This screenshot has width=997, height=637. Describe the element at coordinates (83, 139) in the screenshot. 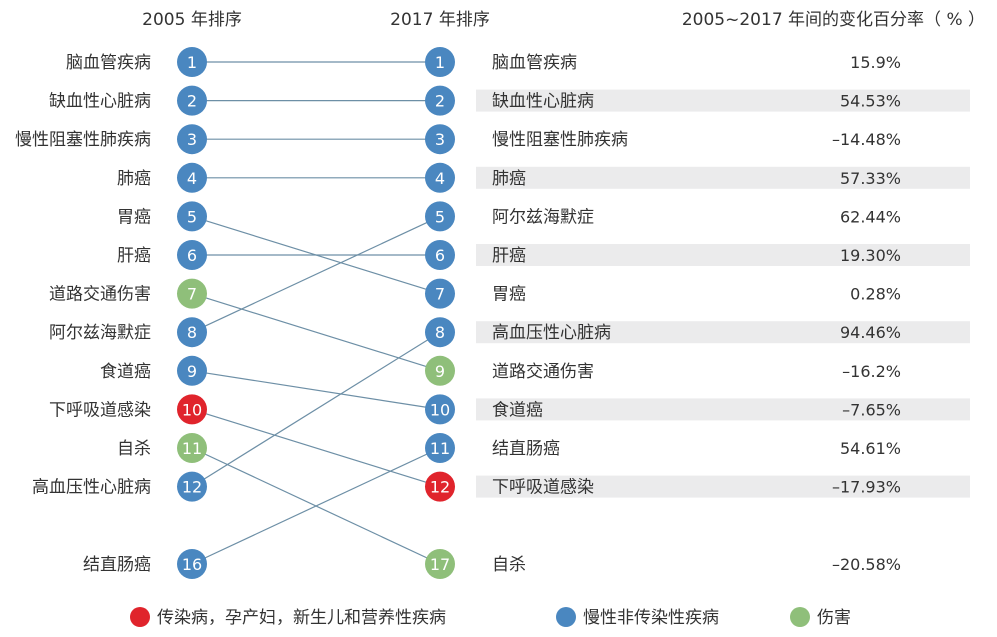

I see `left-disease-label: 慢性阻塞性肺疾病` at that location.